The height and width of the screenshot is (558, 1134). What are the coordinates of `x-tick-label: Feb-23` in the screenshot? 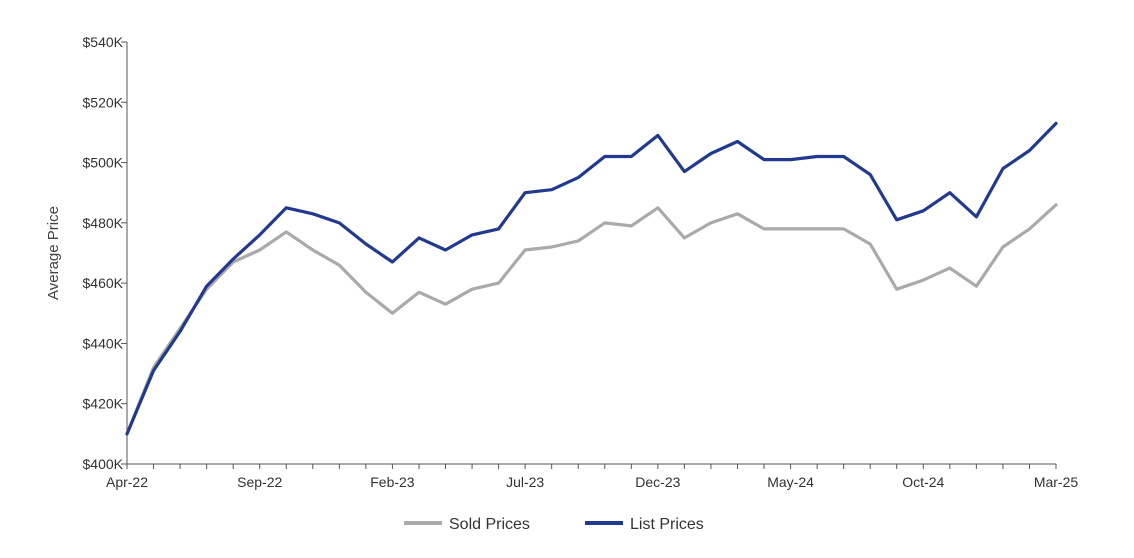 It's located at (392, 482).